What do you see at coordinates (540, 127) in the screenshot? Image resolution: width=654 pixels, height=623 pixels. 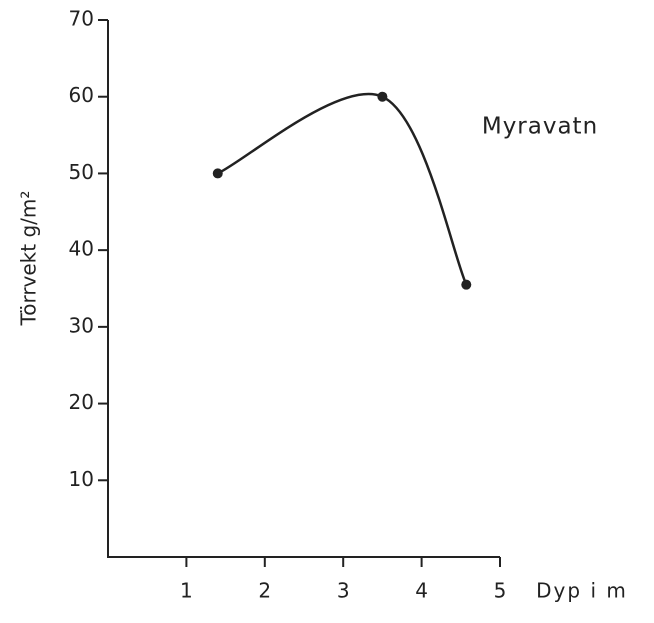 I see `annotation: Myravatn` at bounding box center [540, 127].